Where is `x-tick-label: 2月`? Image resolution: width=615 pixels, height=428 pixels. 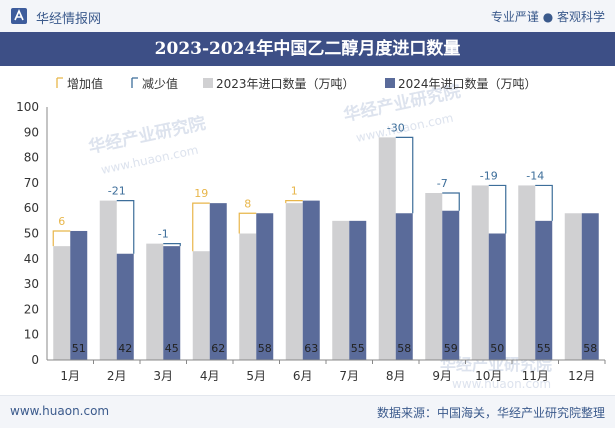
x-tick-label: 2月 is located at coordinates (117, 376).